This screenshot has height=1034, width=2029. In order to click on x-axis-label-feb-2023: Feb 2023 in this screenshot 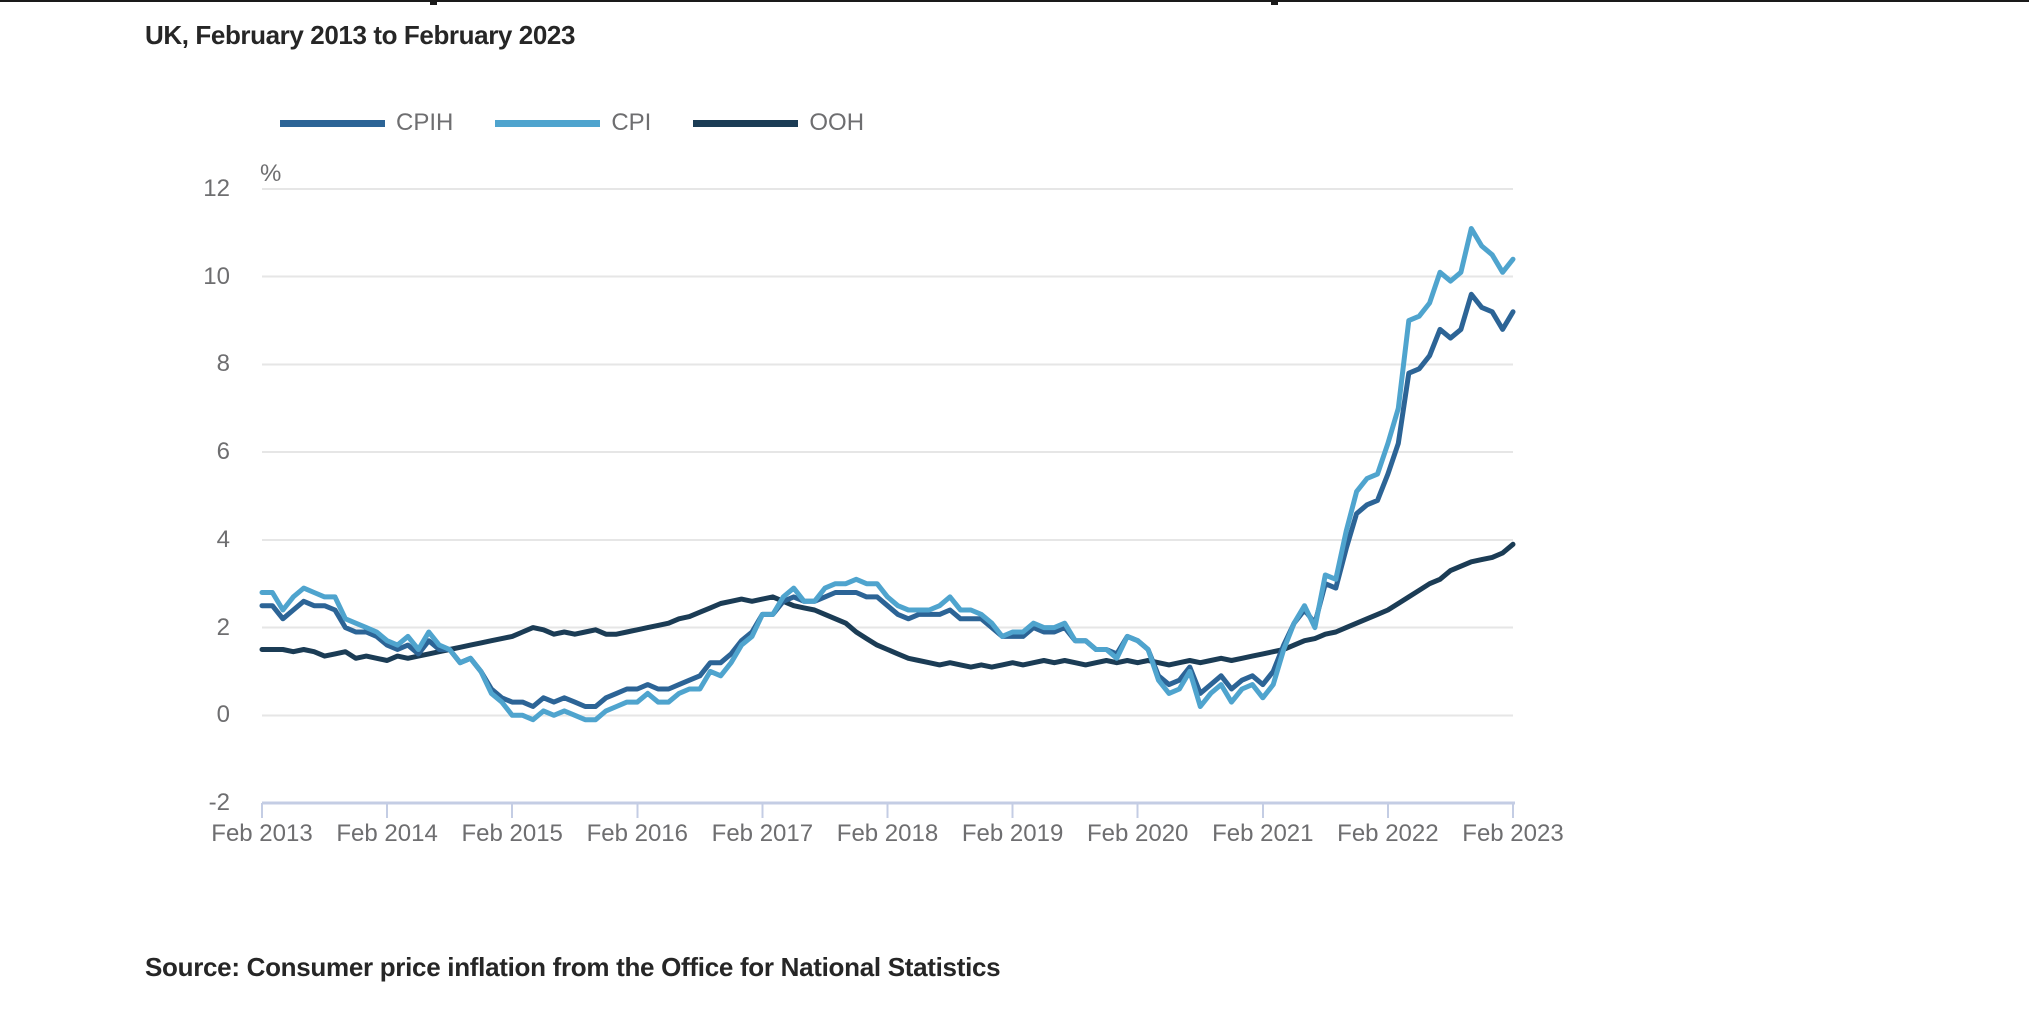, I will do `click(1513, 833)`.